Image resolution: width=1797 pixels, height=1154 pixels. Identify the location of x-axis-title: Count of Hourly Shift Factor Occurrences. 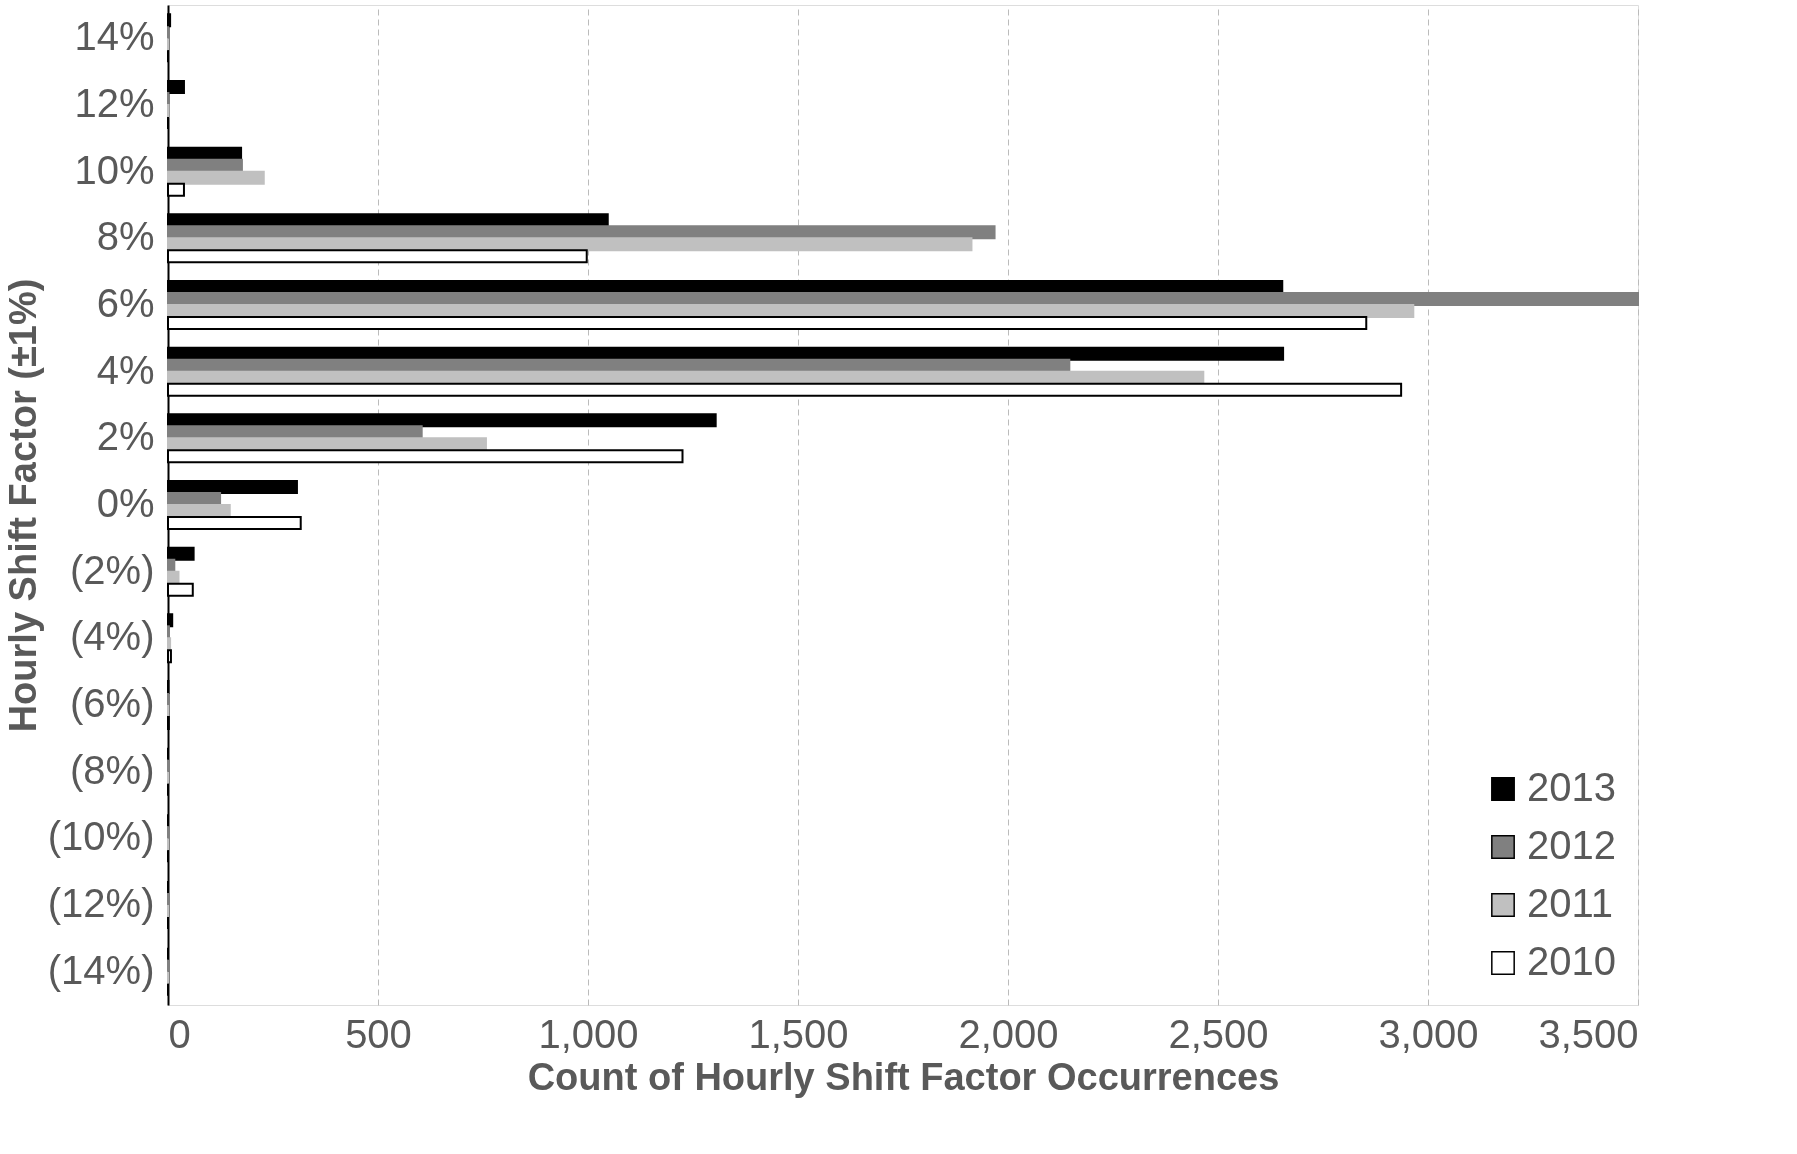
(903, 1076).